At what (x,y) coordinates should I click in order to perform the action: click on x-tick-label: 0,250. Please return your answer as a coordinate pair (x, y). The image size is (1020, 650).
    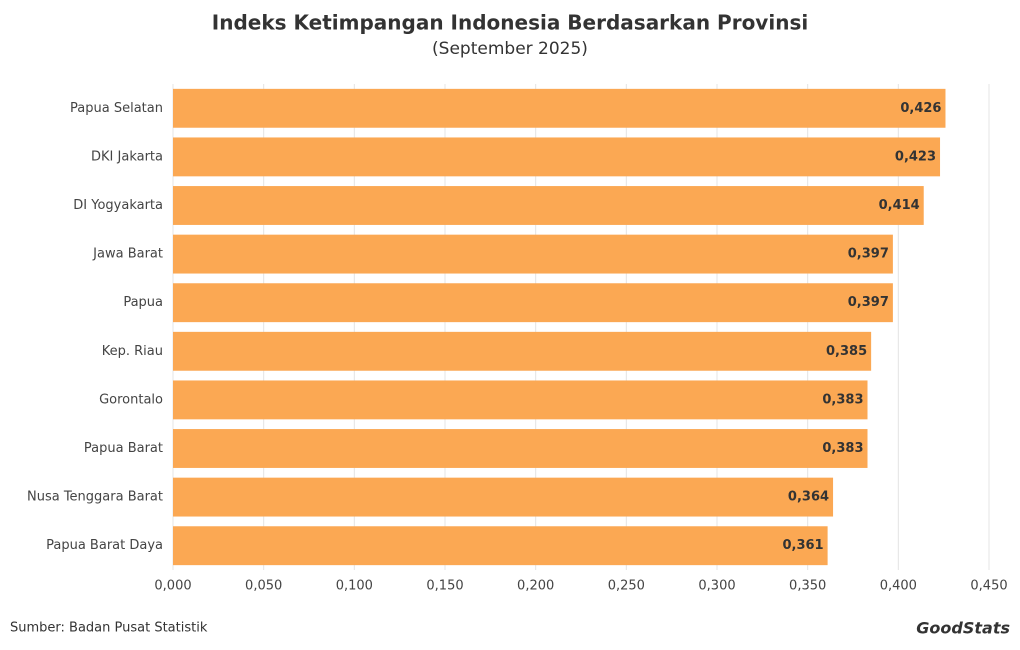
    Looking at the image, I should click on (626, 586).